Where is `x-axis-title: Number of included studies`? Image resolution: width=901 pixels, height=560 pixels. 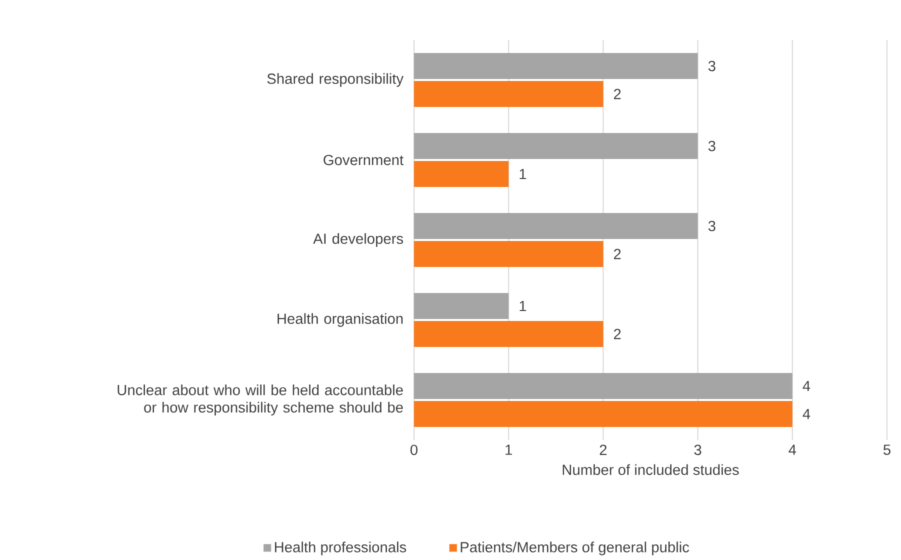 x-axis-title: Number of included studies is located at coordinates (650, 470).